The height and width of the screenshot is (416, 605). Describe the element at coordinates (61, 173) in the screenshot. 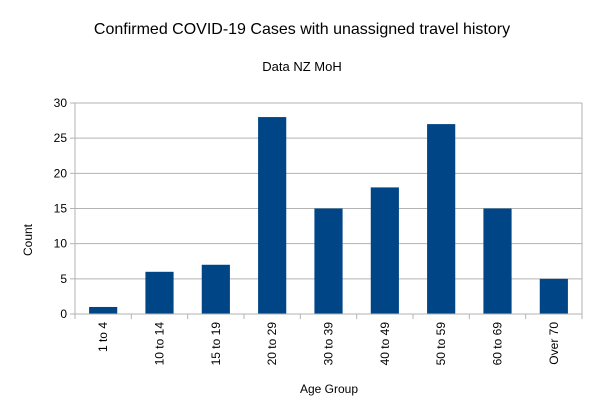

I see `y-tick-label: 20` at that location.